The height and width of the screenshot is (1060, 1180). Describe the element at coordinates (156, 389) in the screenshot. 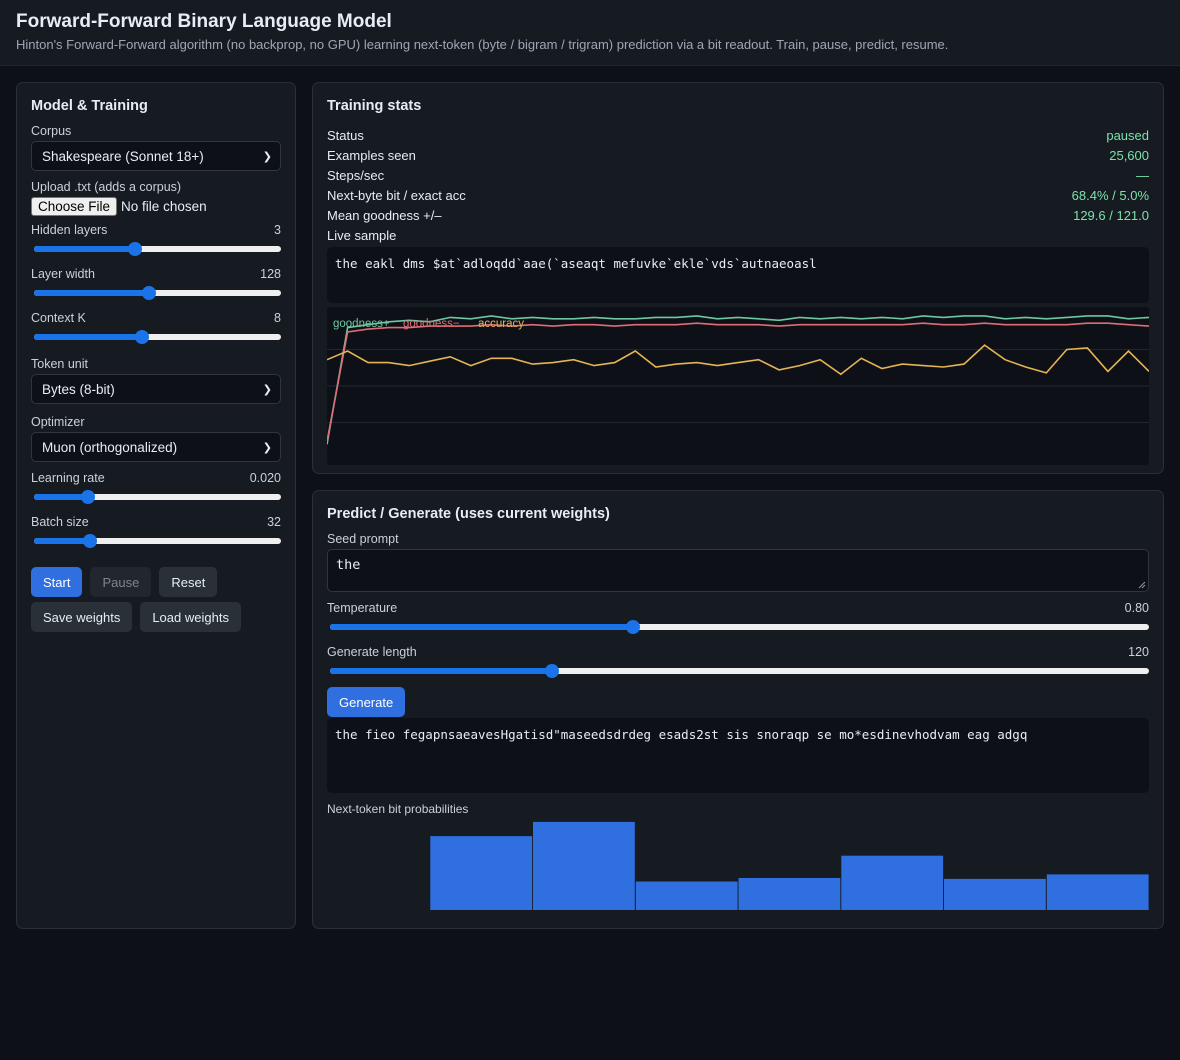

I see `token-unit-select: Bytes (8-bit) ❯` at that location.